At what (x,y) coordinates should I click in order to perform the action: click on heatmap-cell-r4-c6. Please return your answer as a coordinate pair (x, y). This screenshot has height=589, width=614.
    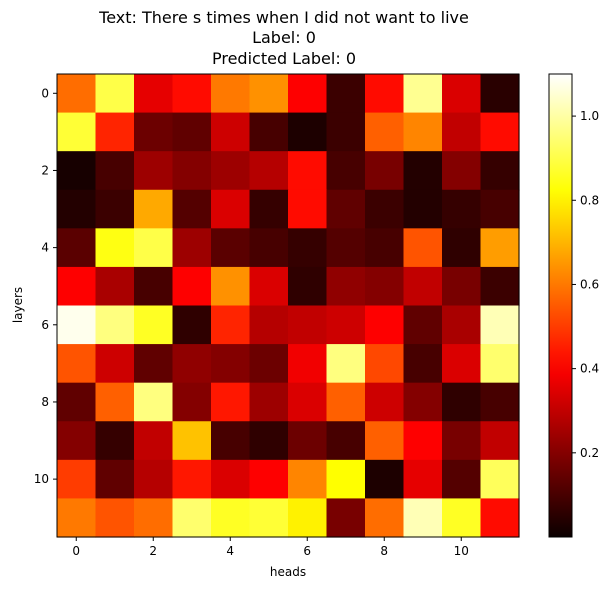
    Looking at the image, I should click on (308, 248).